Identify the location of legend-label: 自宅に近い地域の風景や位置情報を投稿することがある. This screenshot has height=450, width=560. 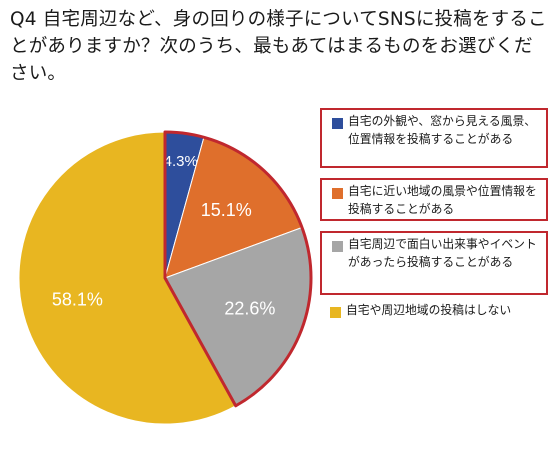
(442, 200).